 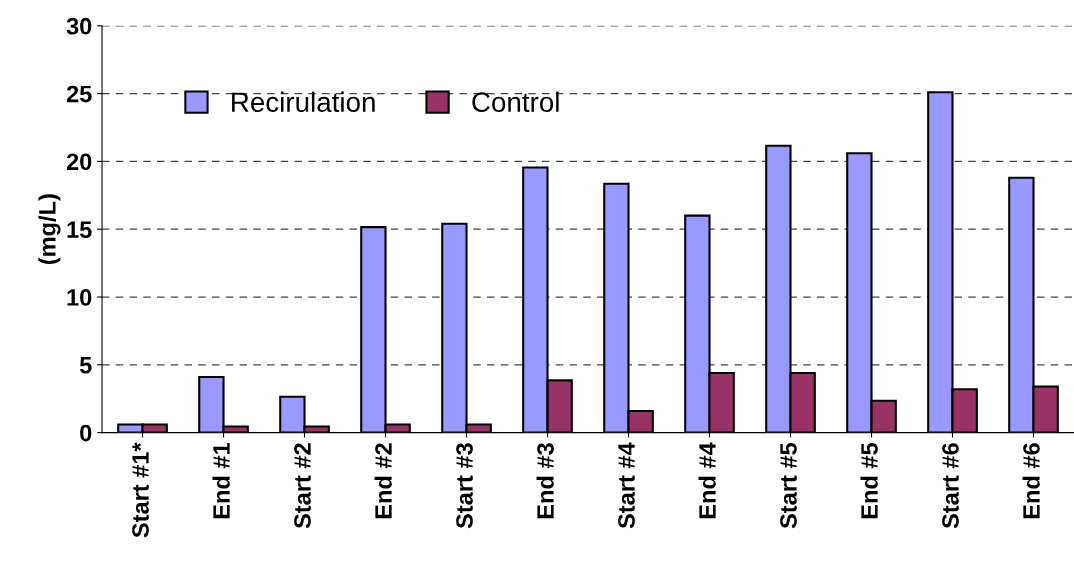 What do you see at coordinates (515, 102) in the screenshot?
I see `legend-label: Control` at bounding box center [515, 102].